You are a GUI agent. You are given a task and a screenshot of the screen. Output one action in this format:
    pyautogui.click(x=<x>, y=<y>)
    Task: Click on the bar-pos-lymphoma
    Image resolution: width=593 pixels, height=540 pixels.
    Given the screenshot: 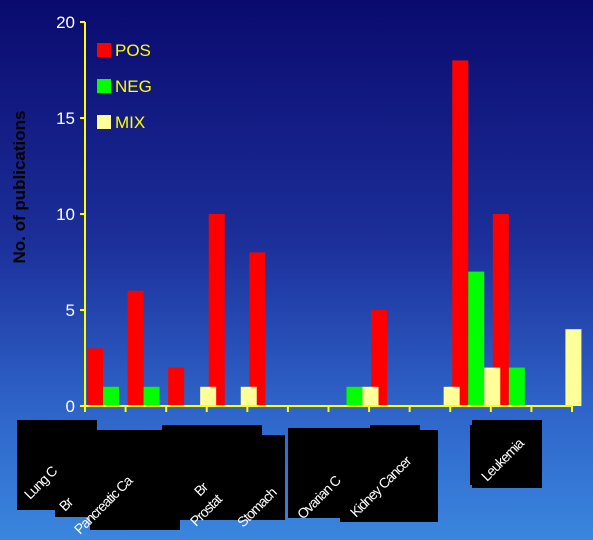 What is the action you would take?
    pyautogui.click(x=500, y=310)
    